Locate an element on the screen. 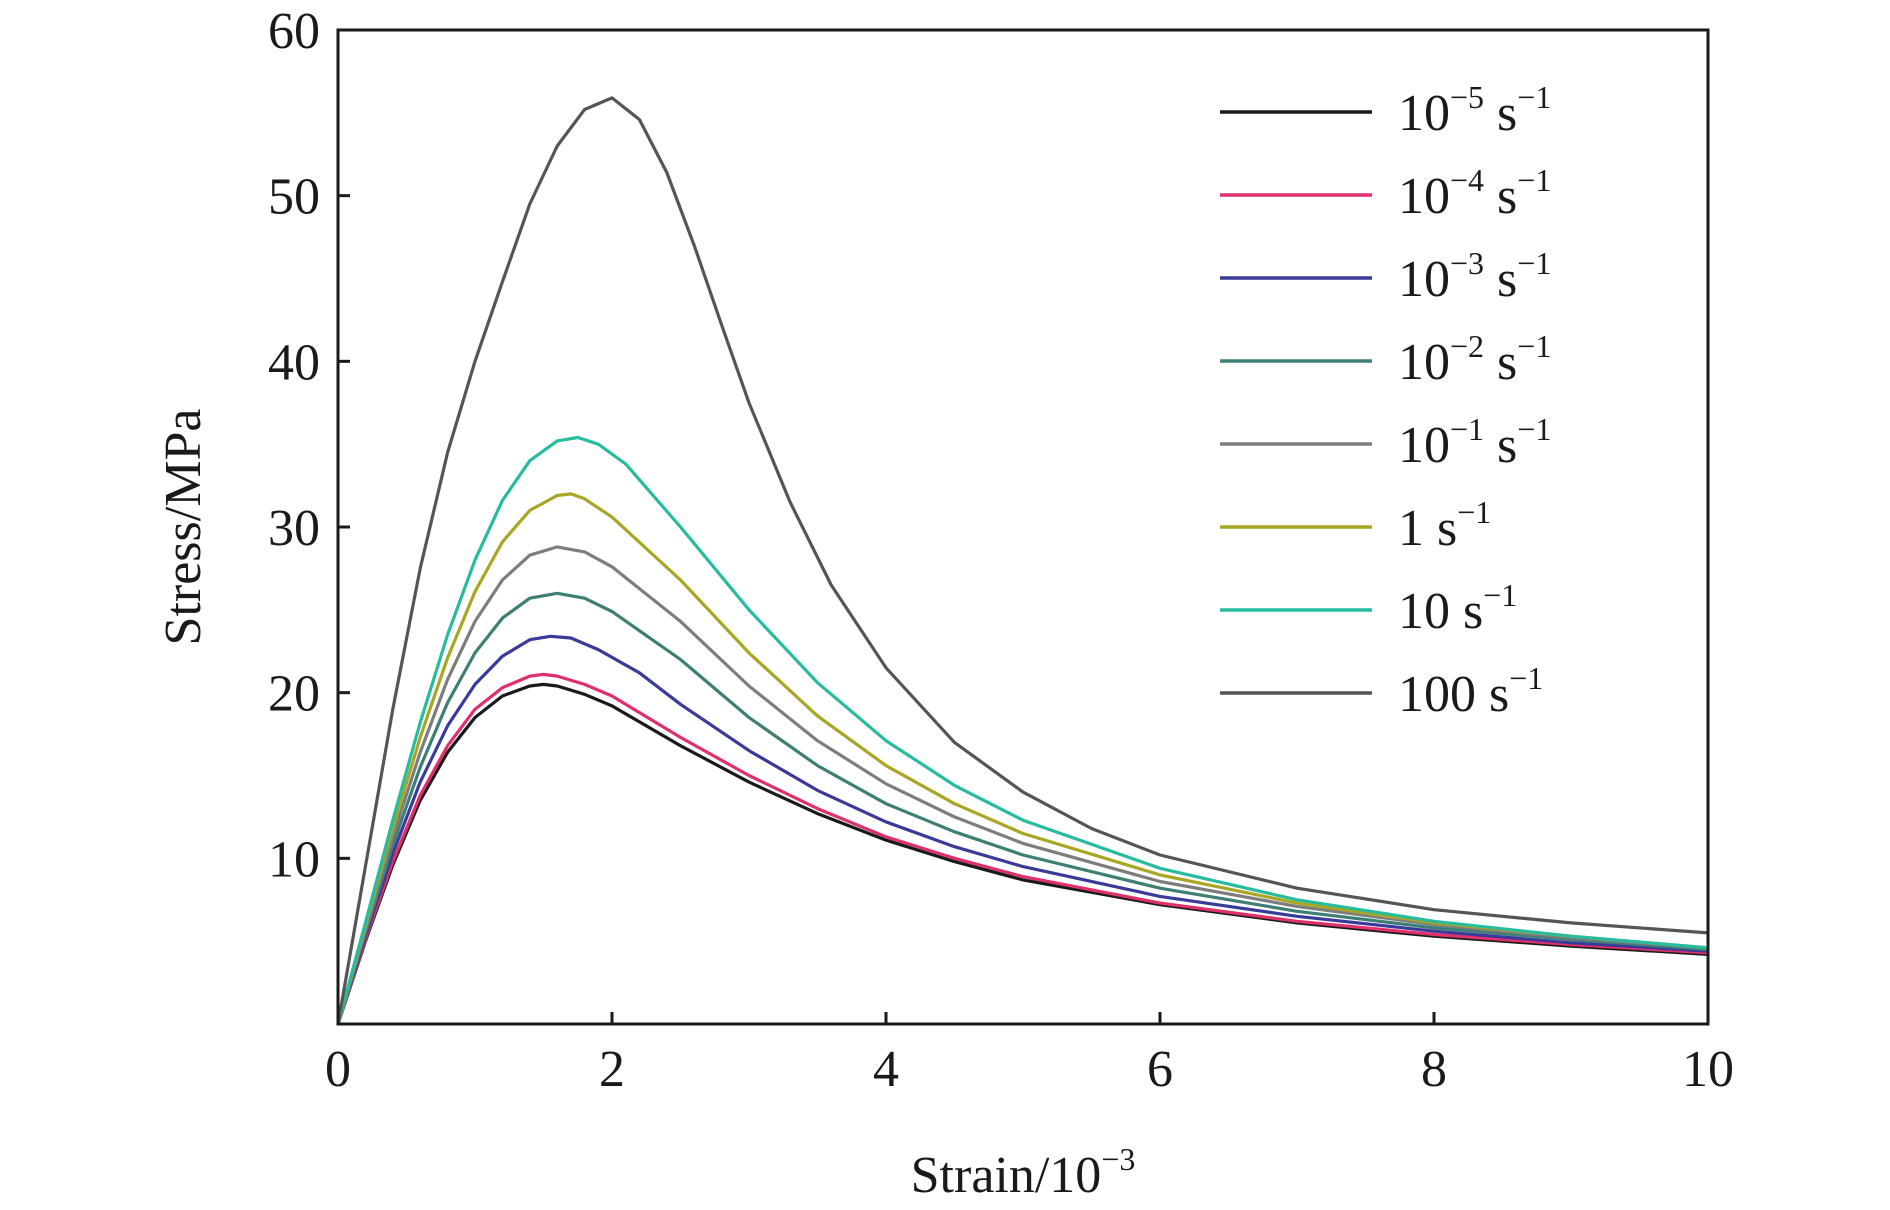 This screenshot has height=1210, width=1890. x-tick-label: 4 is located at coordinates (886, 1069).